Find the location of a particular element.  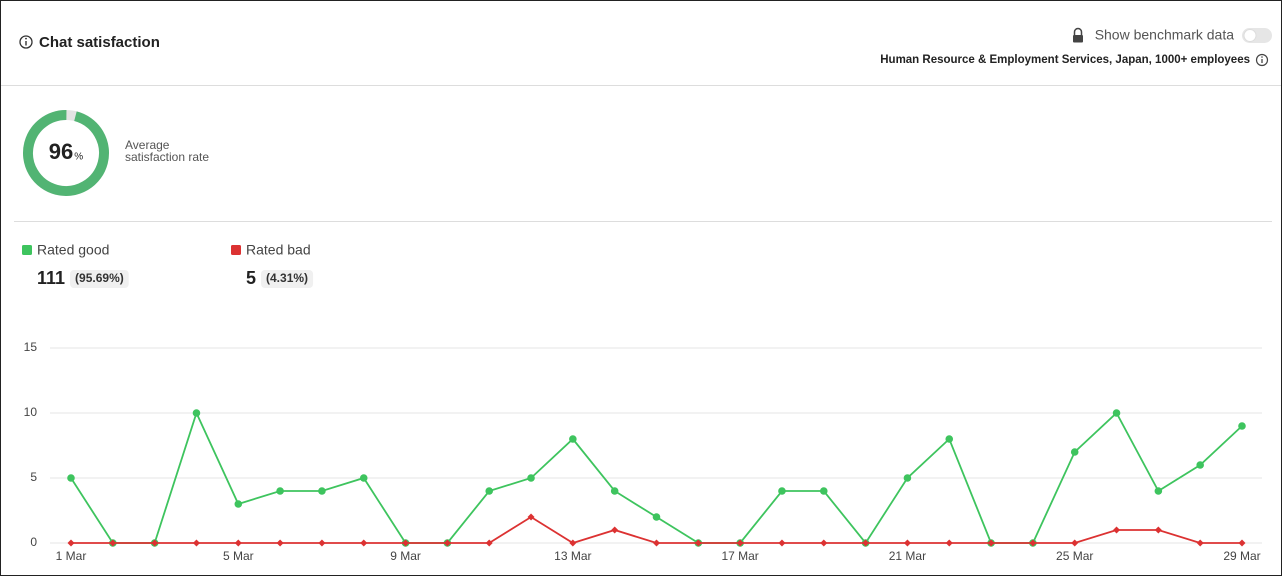

satisfaction-label: Average is located at coordinates (147, 145).